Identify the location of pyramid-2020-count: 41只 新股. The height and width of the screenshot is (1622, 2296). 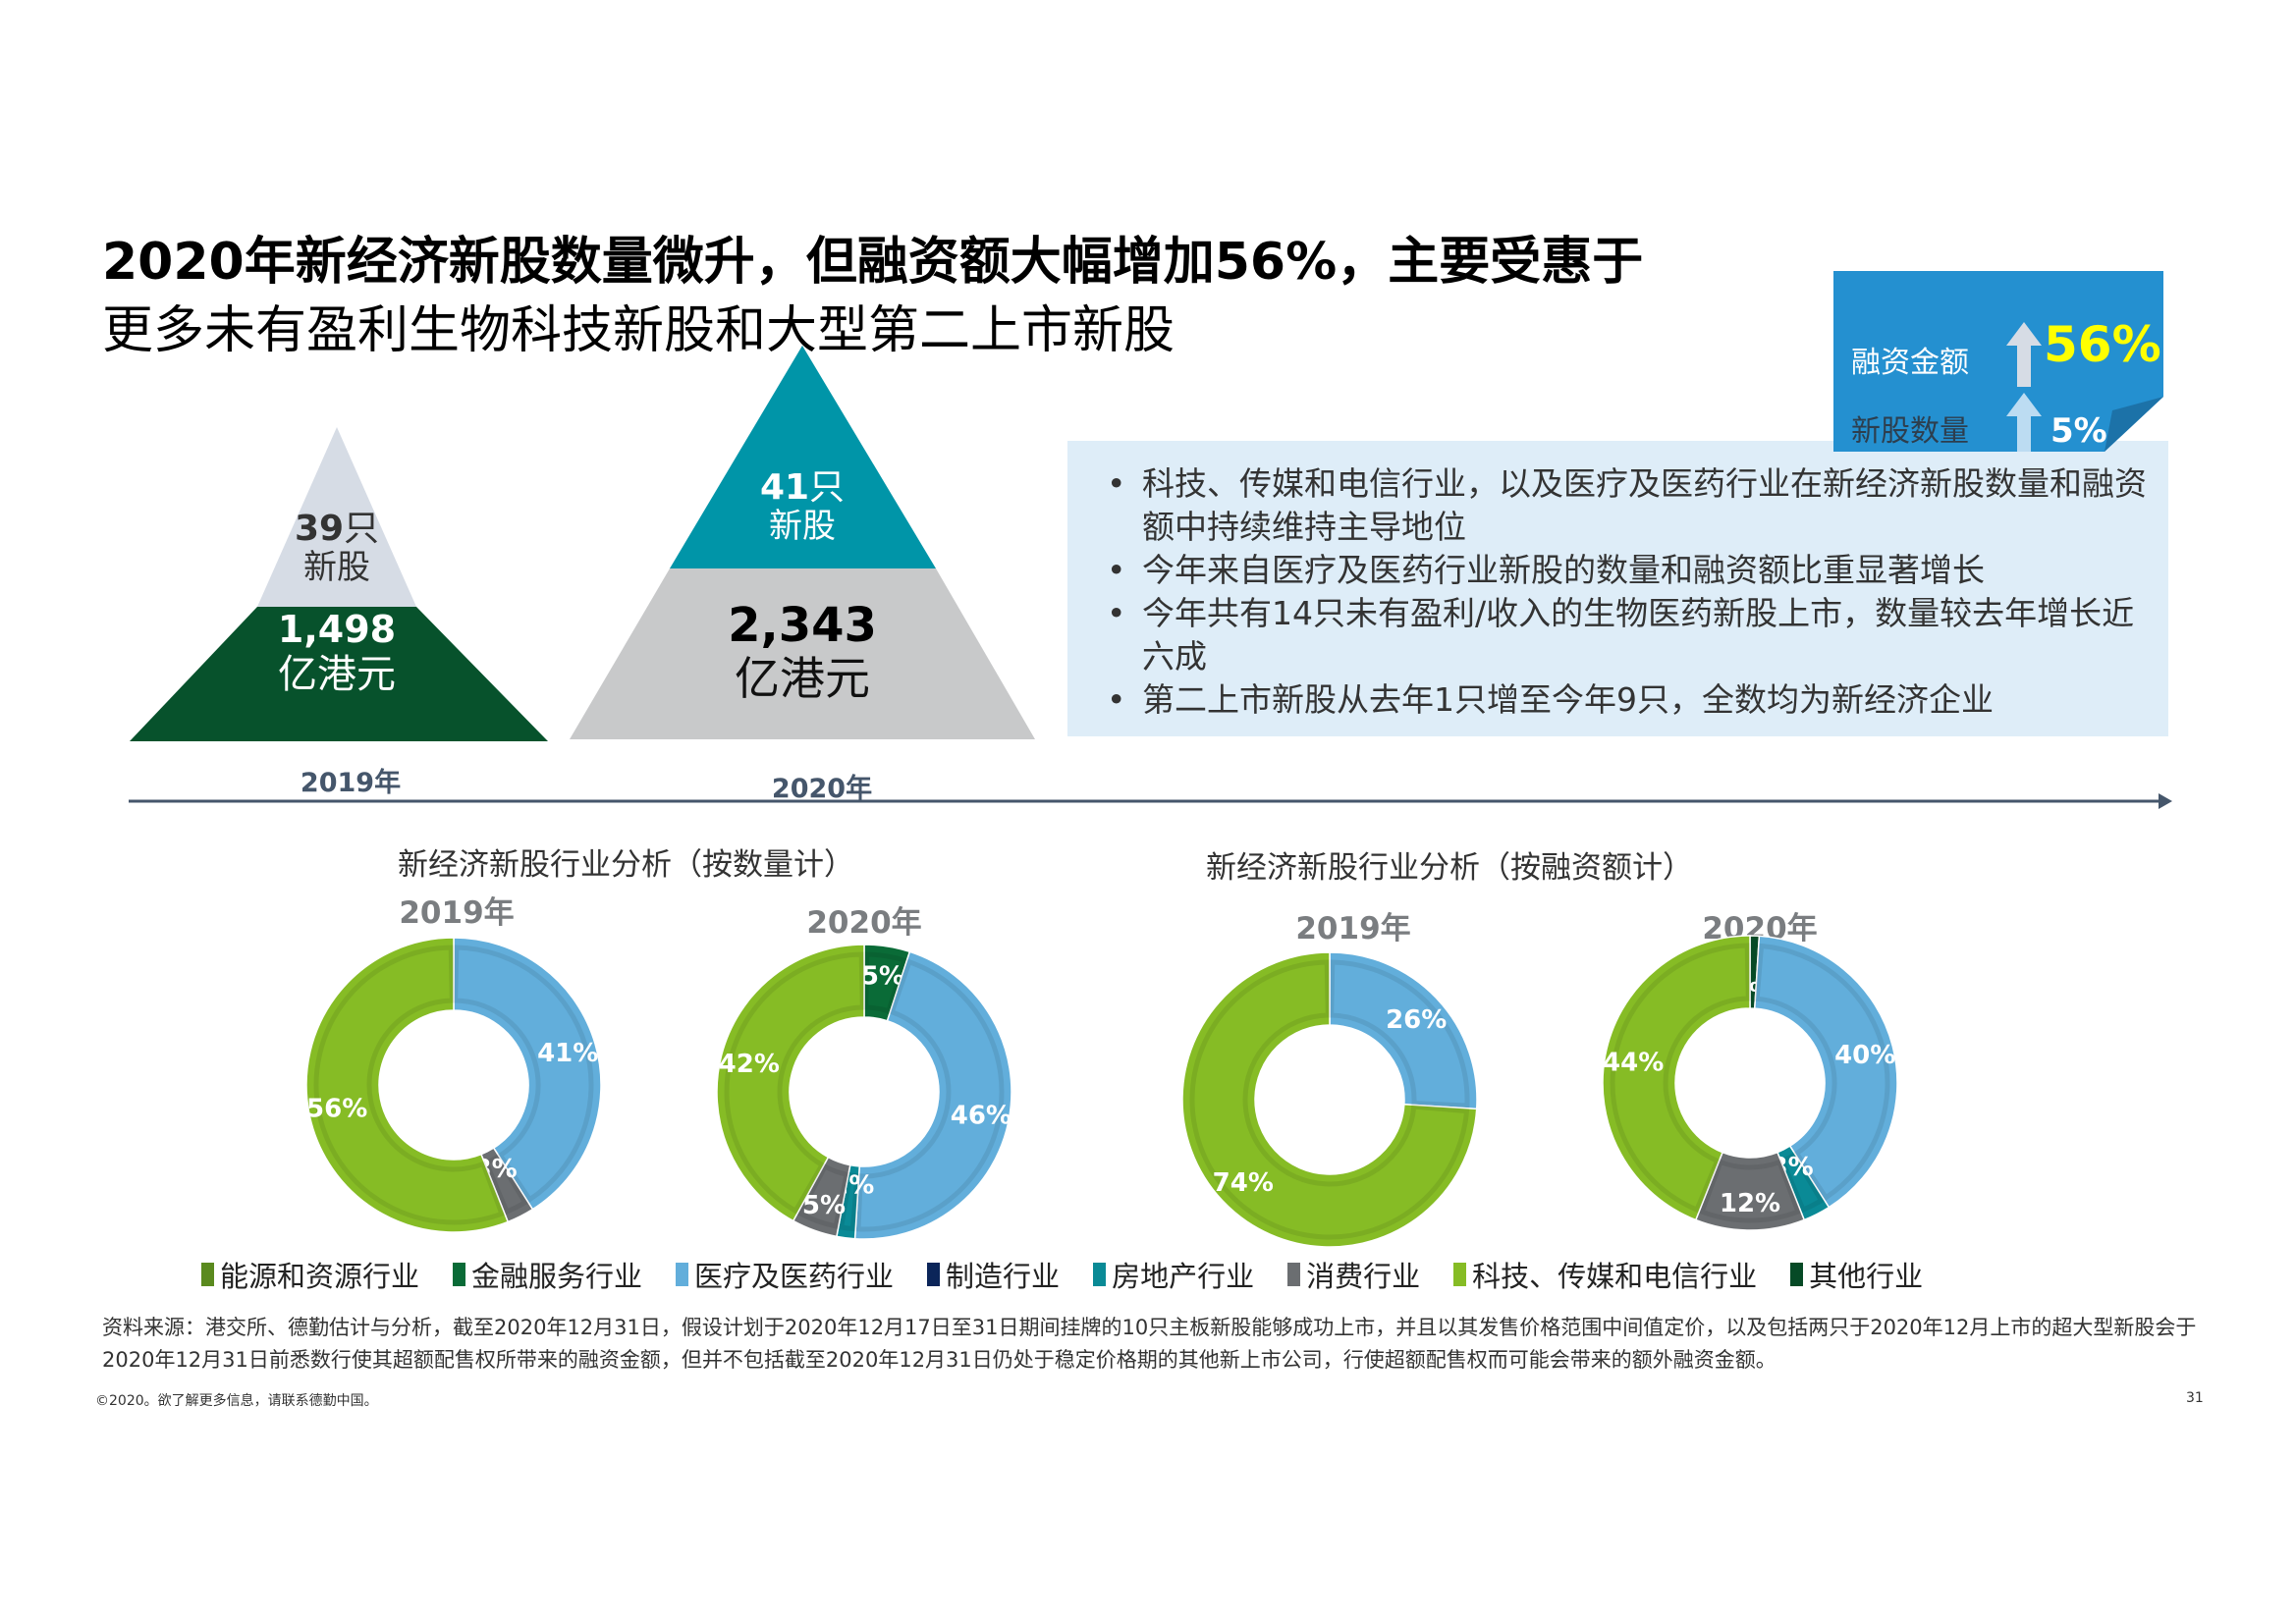
(802, 506).